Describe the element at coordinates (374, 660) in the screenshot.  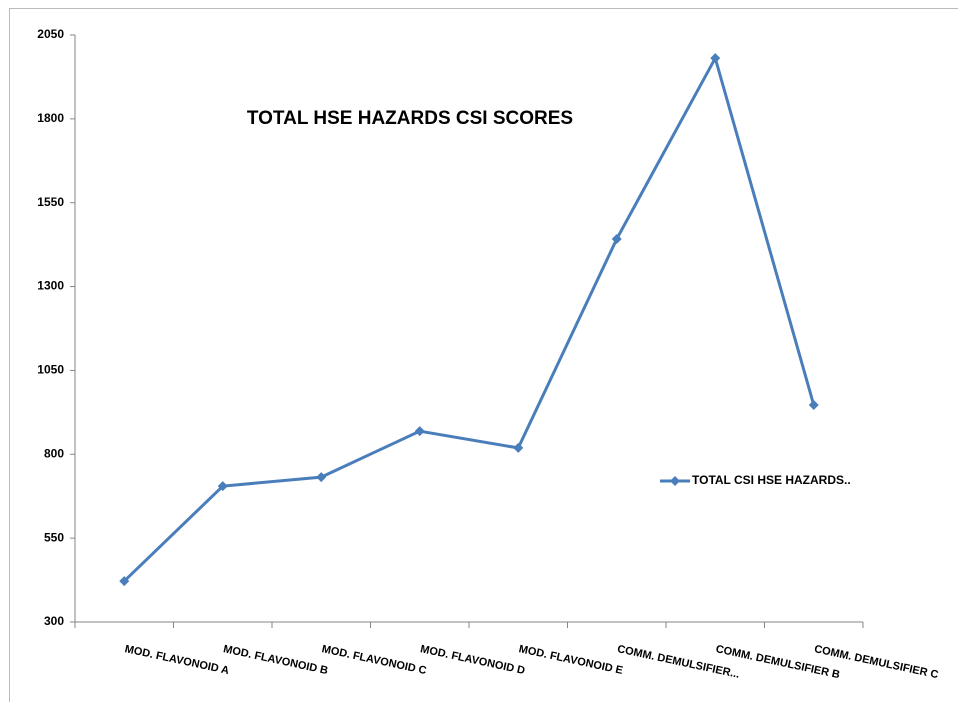
I see `x-tick-label: MOD. FLAVONOID C` at that location.